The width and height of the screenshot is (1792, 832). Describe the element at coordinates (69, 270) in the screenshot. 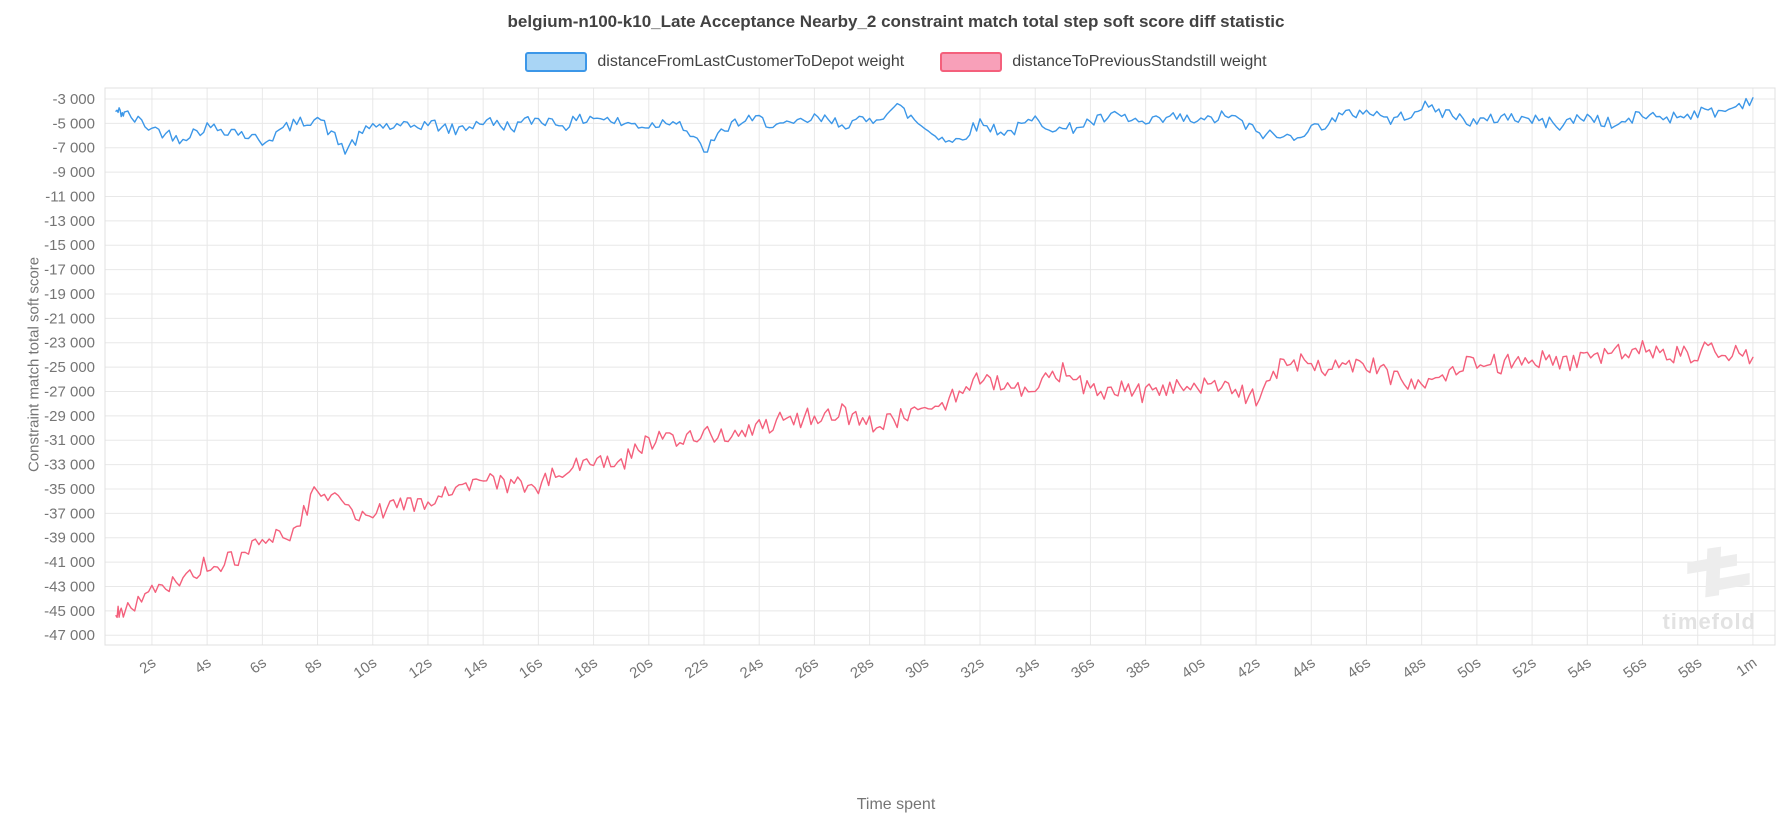

I see `y-tick-label: -17 000` at that location.